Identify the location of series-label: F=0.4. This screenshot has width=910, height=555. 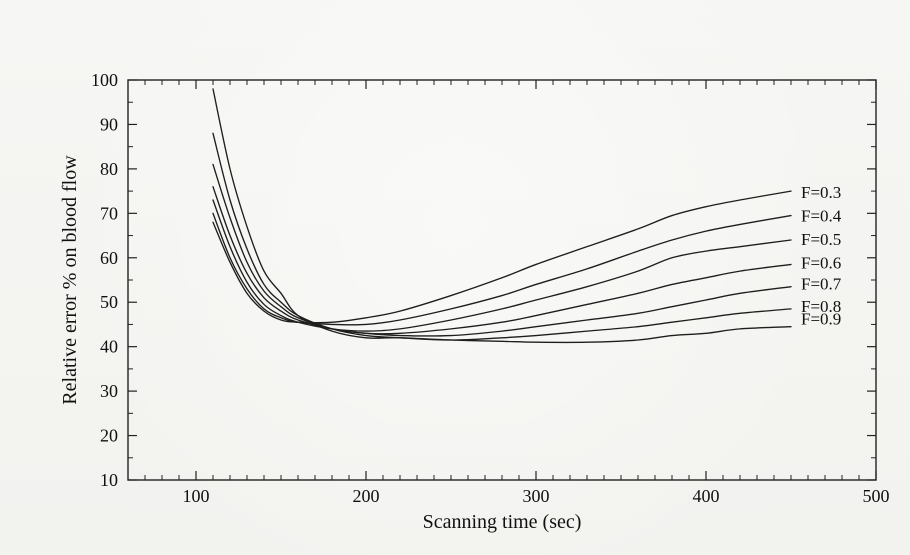
(821, 216).